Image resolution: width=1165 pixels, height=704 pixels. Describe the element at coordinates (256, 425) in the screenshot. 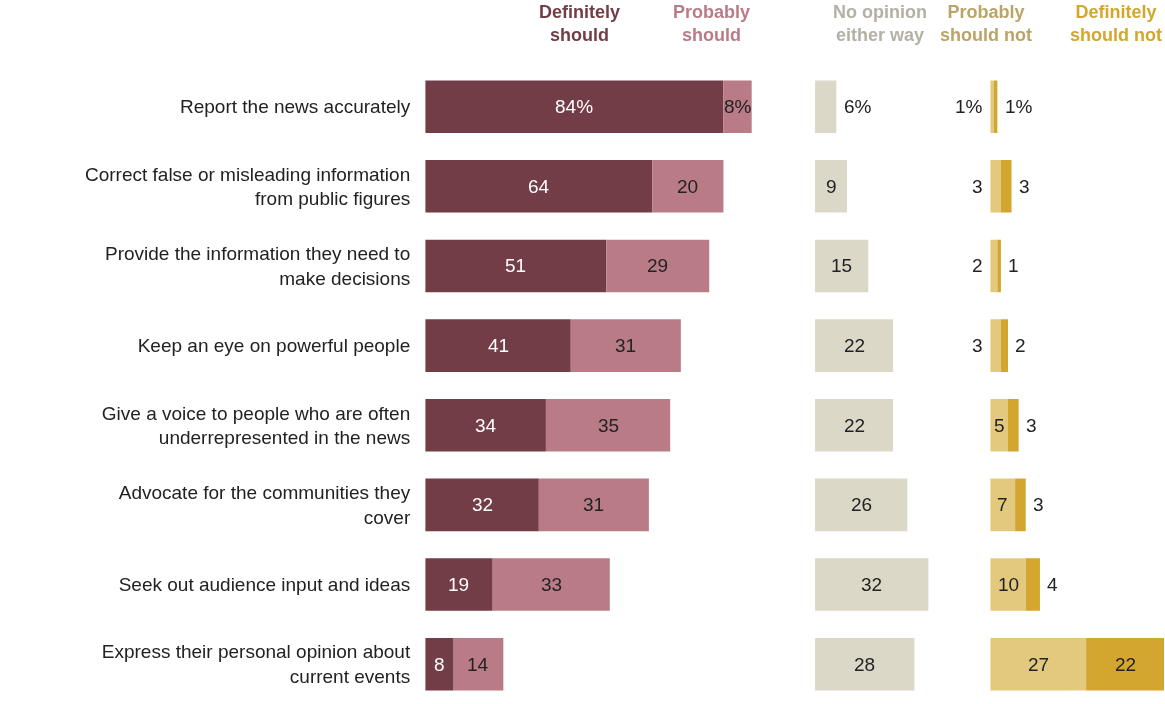

I see `y-tick-label: Give a voice to people who are often underrepresented in the news` at that location.